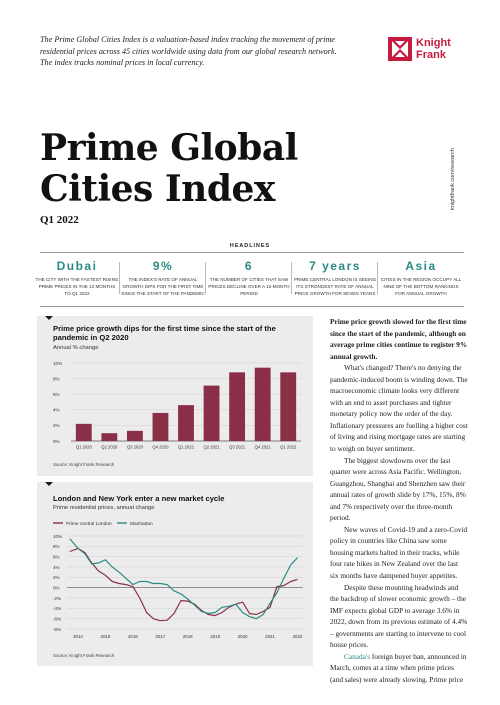  What do you see at coordinates (431, 55) in the screenshot?
I see `logo-line-2: Frank` at bounding box center [431, 55].